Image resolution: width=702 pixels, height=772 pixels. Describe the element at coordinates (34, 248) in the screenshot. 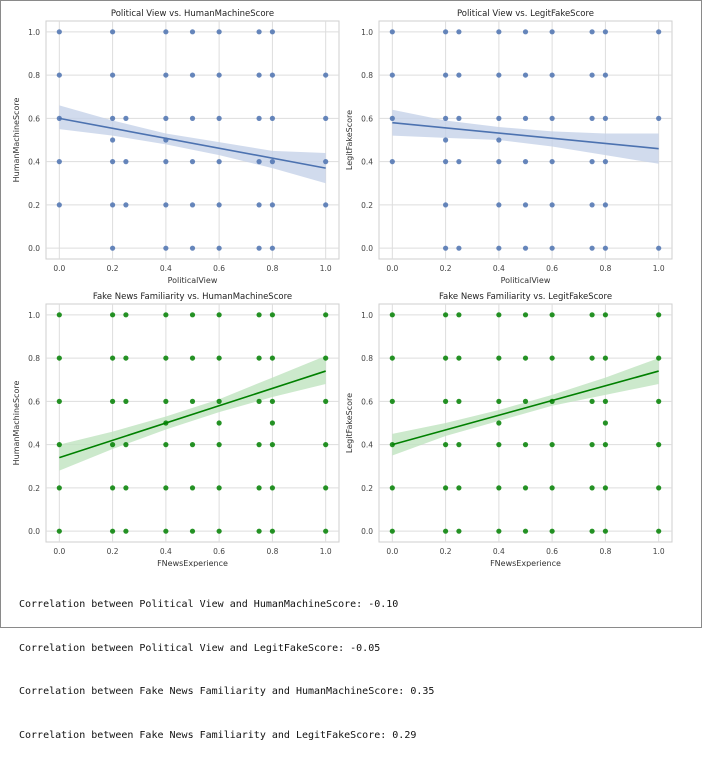

I see `y-tick-label: 0.0` at that location.